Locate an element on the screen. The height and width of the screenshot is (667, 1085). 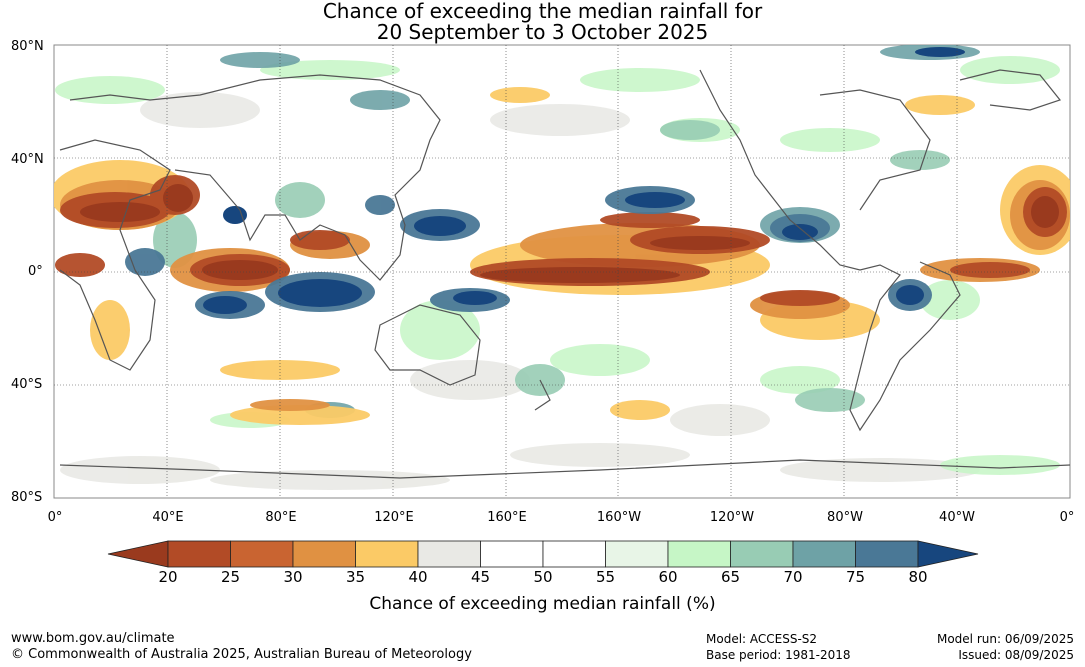
colorbar-low-arrow is located at coordinates (138, 554).